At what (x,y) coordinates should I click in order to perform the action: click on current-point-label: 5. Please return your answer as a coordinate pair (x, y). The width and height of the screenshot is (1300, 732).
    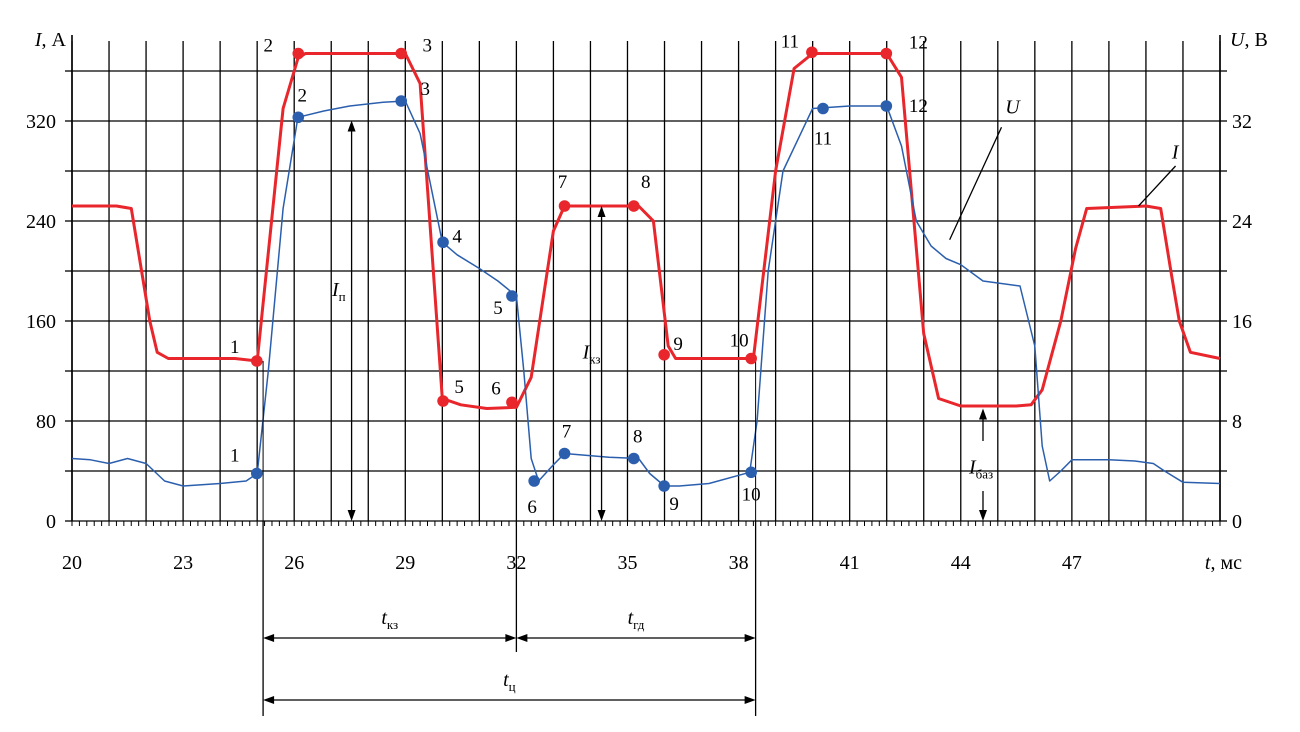
    Looking at the image, I should click on (459, 387).